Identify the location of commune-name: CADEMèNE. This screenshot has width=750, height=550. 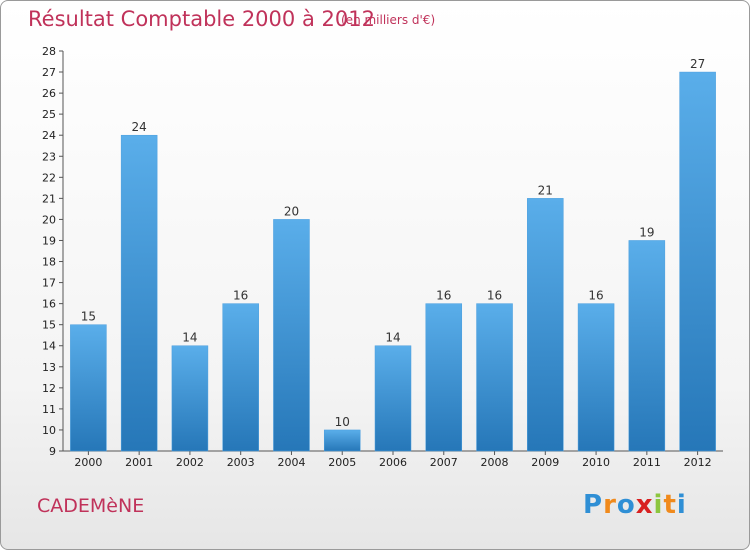
(91, 506).